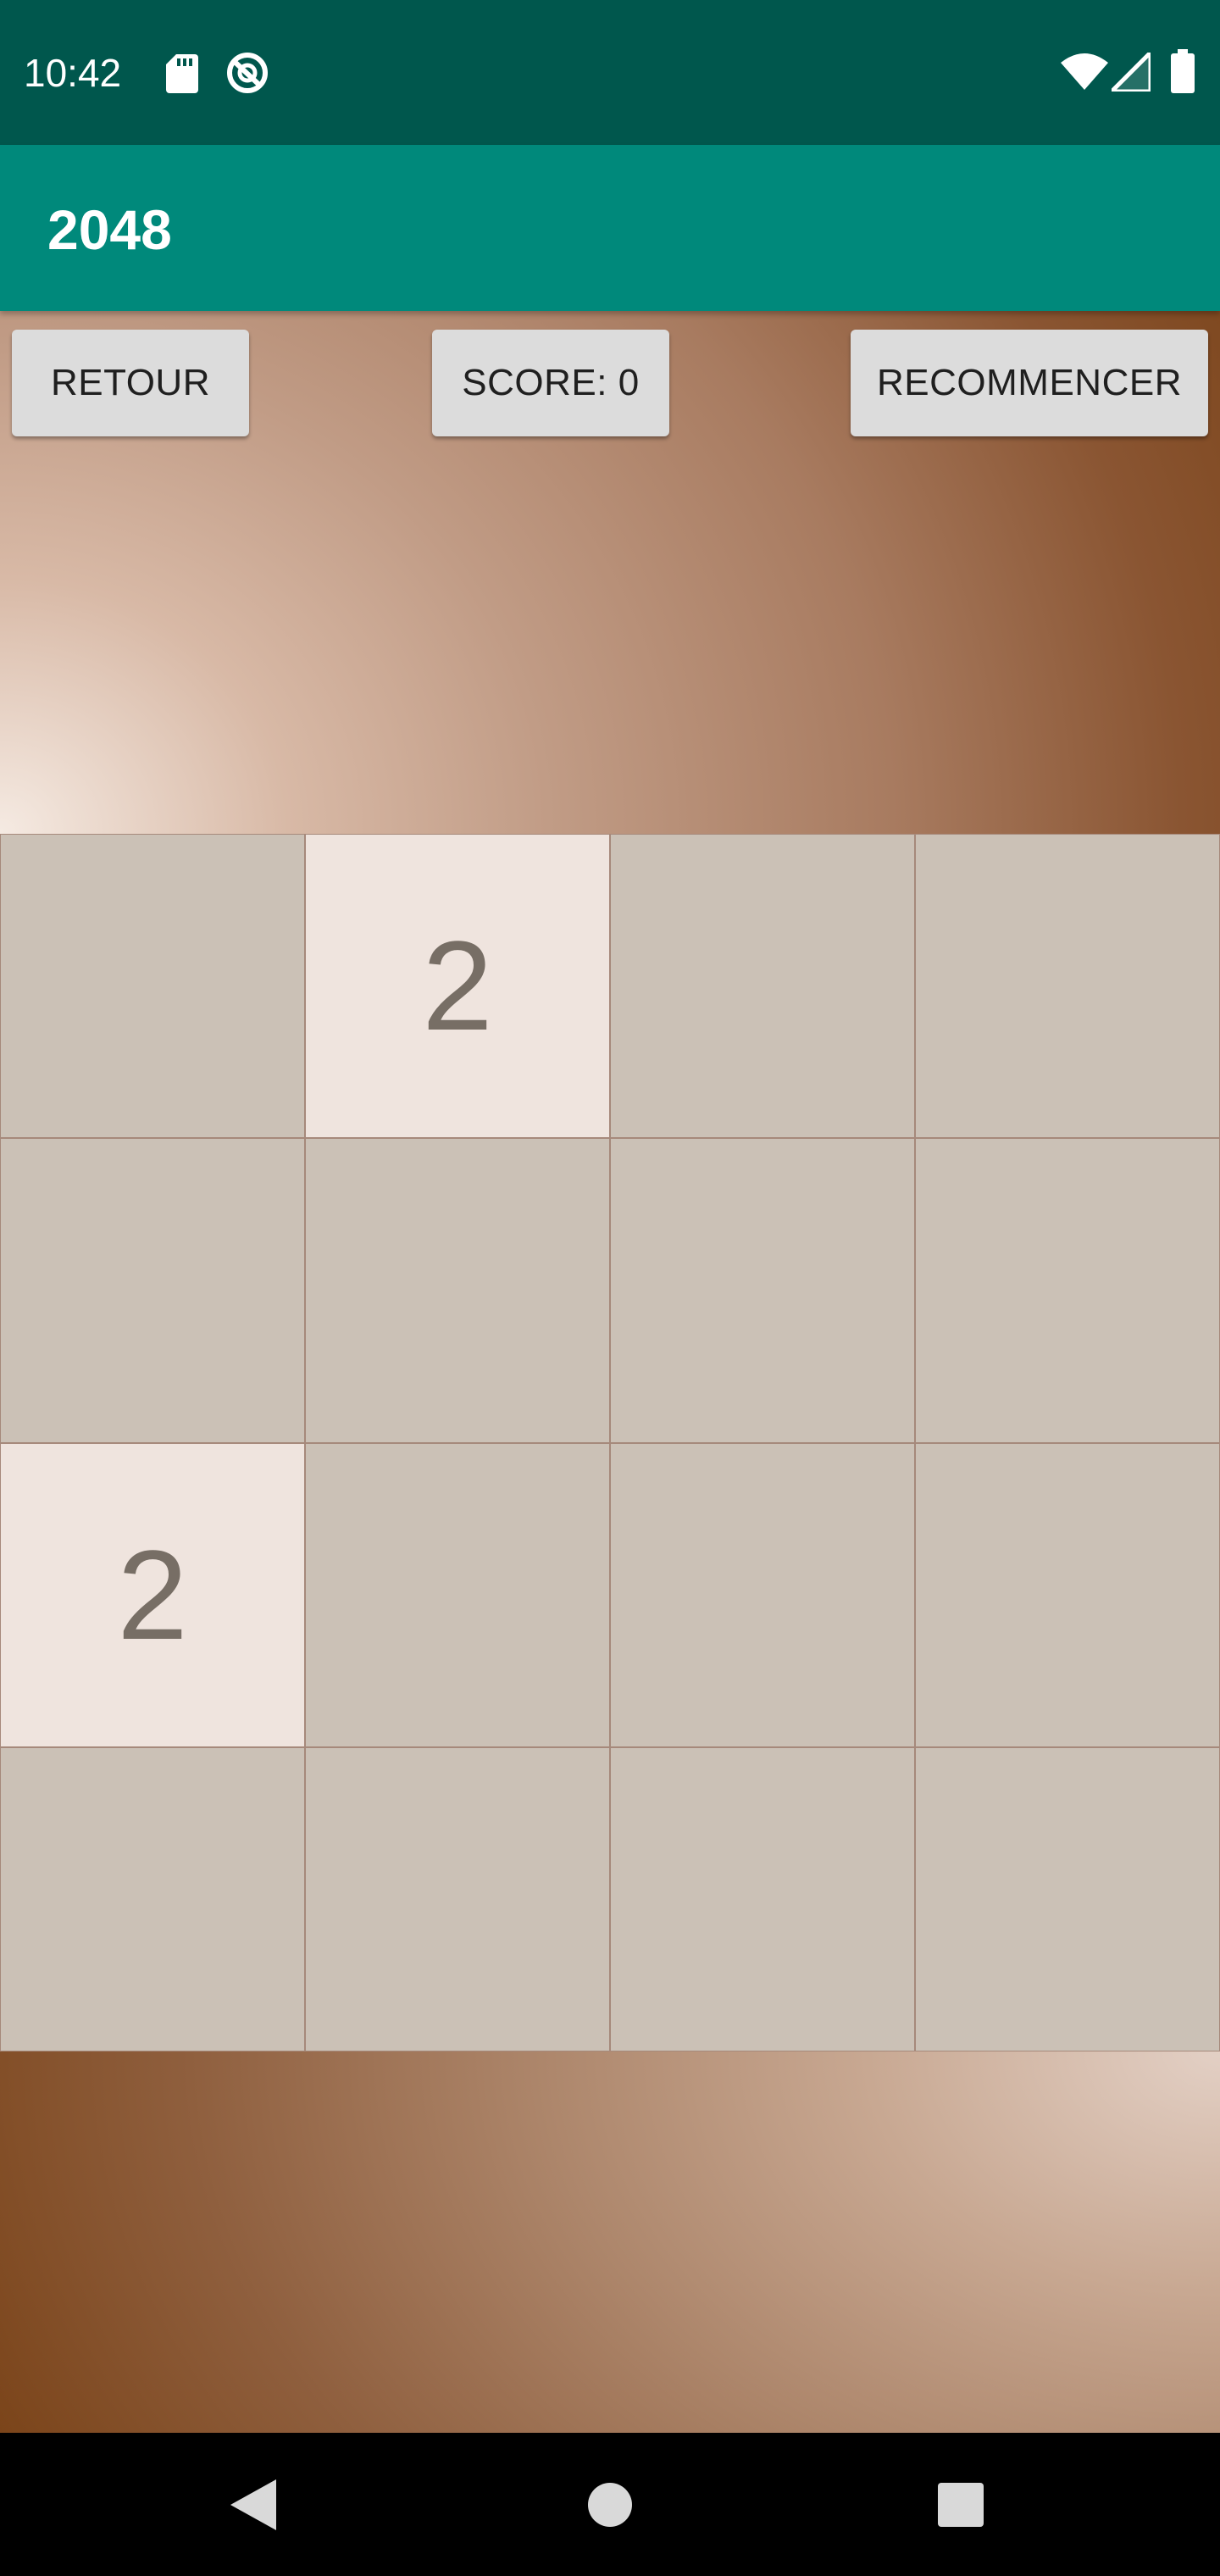  I want to click on home-icon, so click(610, 2505).